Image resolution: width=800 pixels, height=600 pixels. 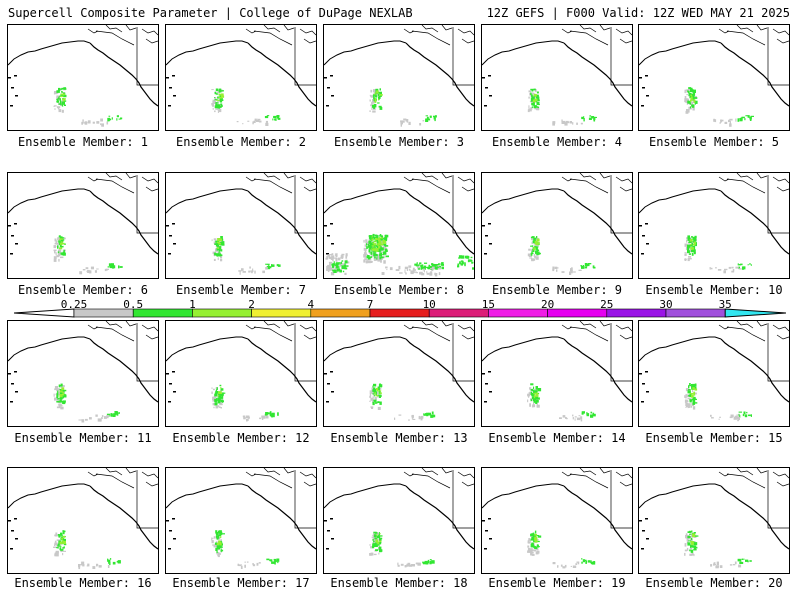 What do you see at coordinates (399, 290) in the screenshot?
I see `panel-caption: Ensemble Member: 8` at bounding box center [399, 290].